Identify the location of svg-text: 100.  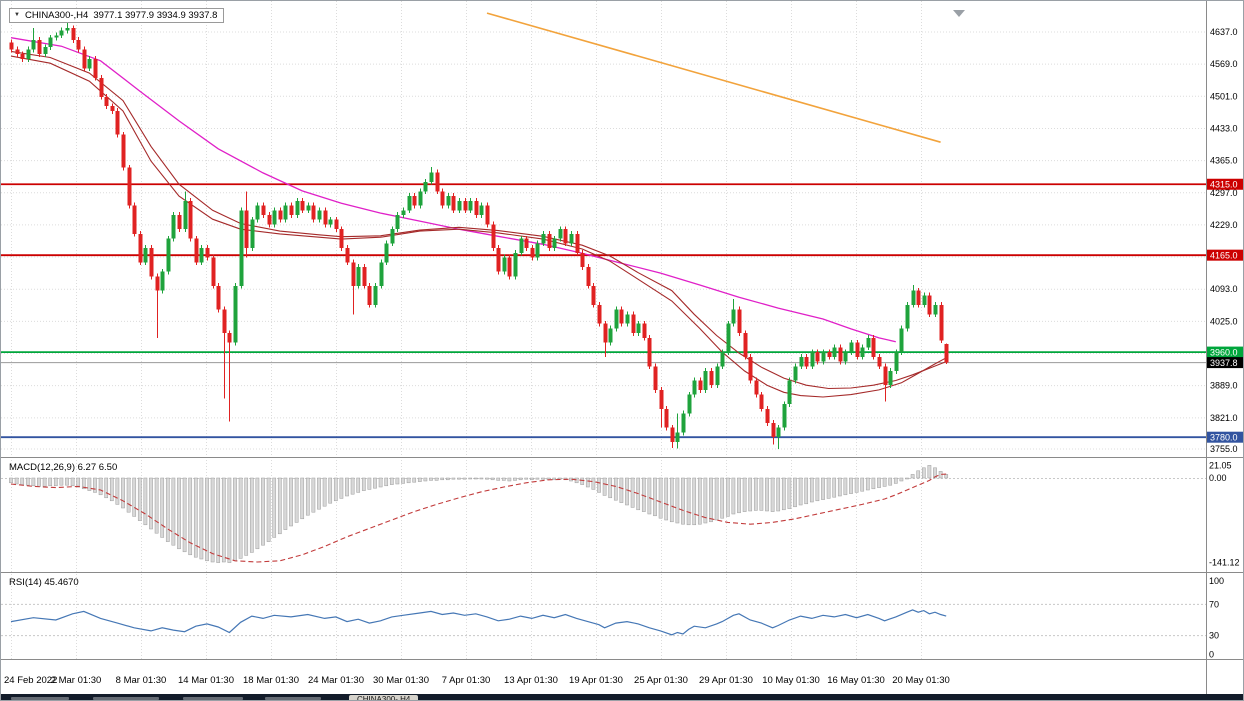
(1216, 581).